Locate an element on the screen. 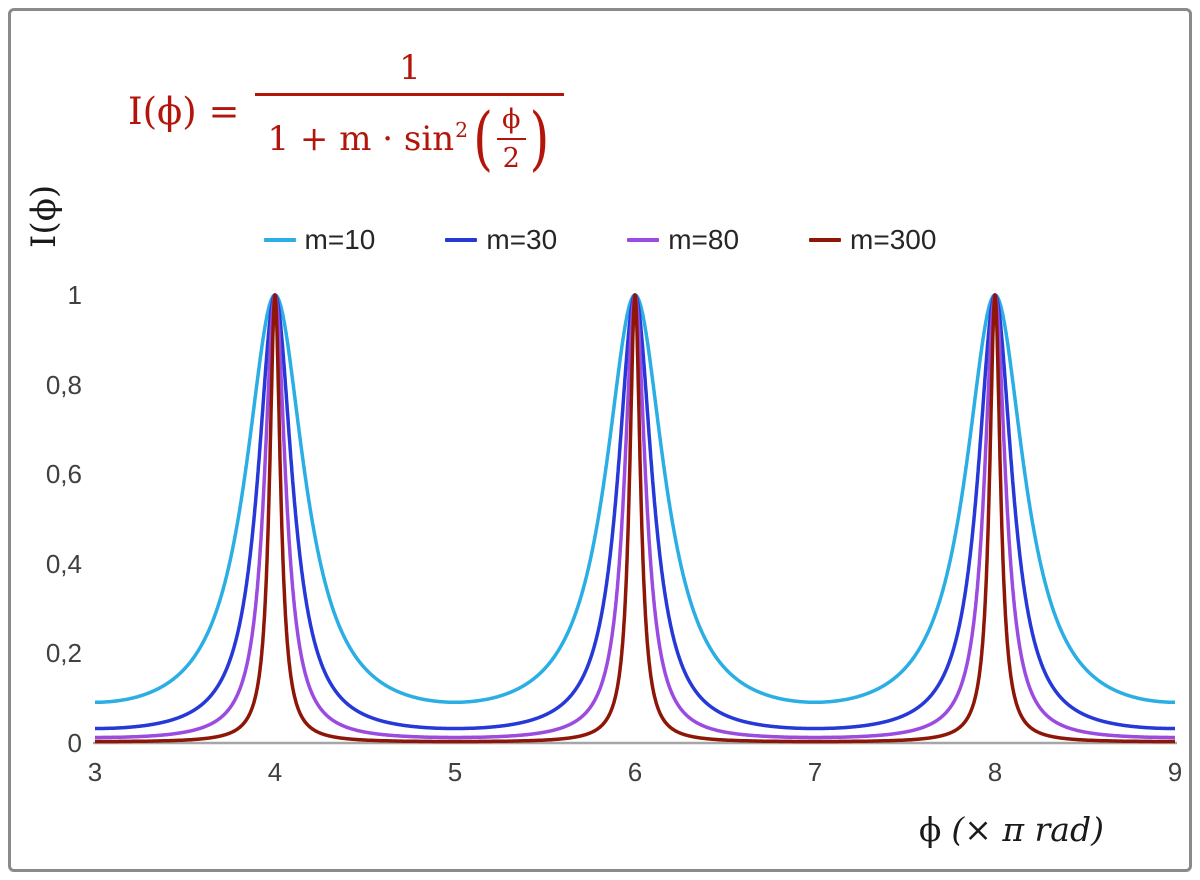  legend-item-m=10: m=10 is located at coordinates (319, 240).